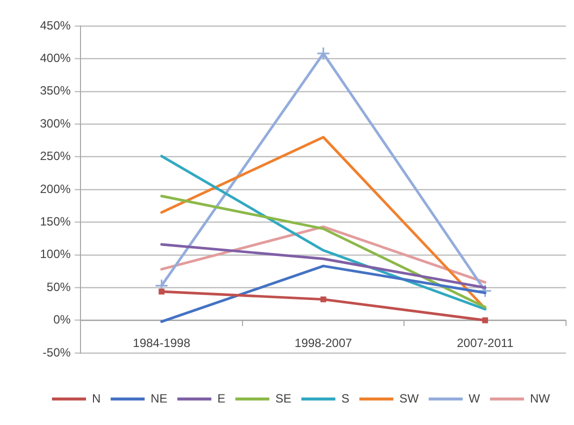  Describe the element at coordinates (485, 343) in the screenshot. I see `x-tick-label: 2007-2011` at that location.